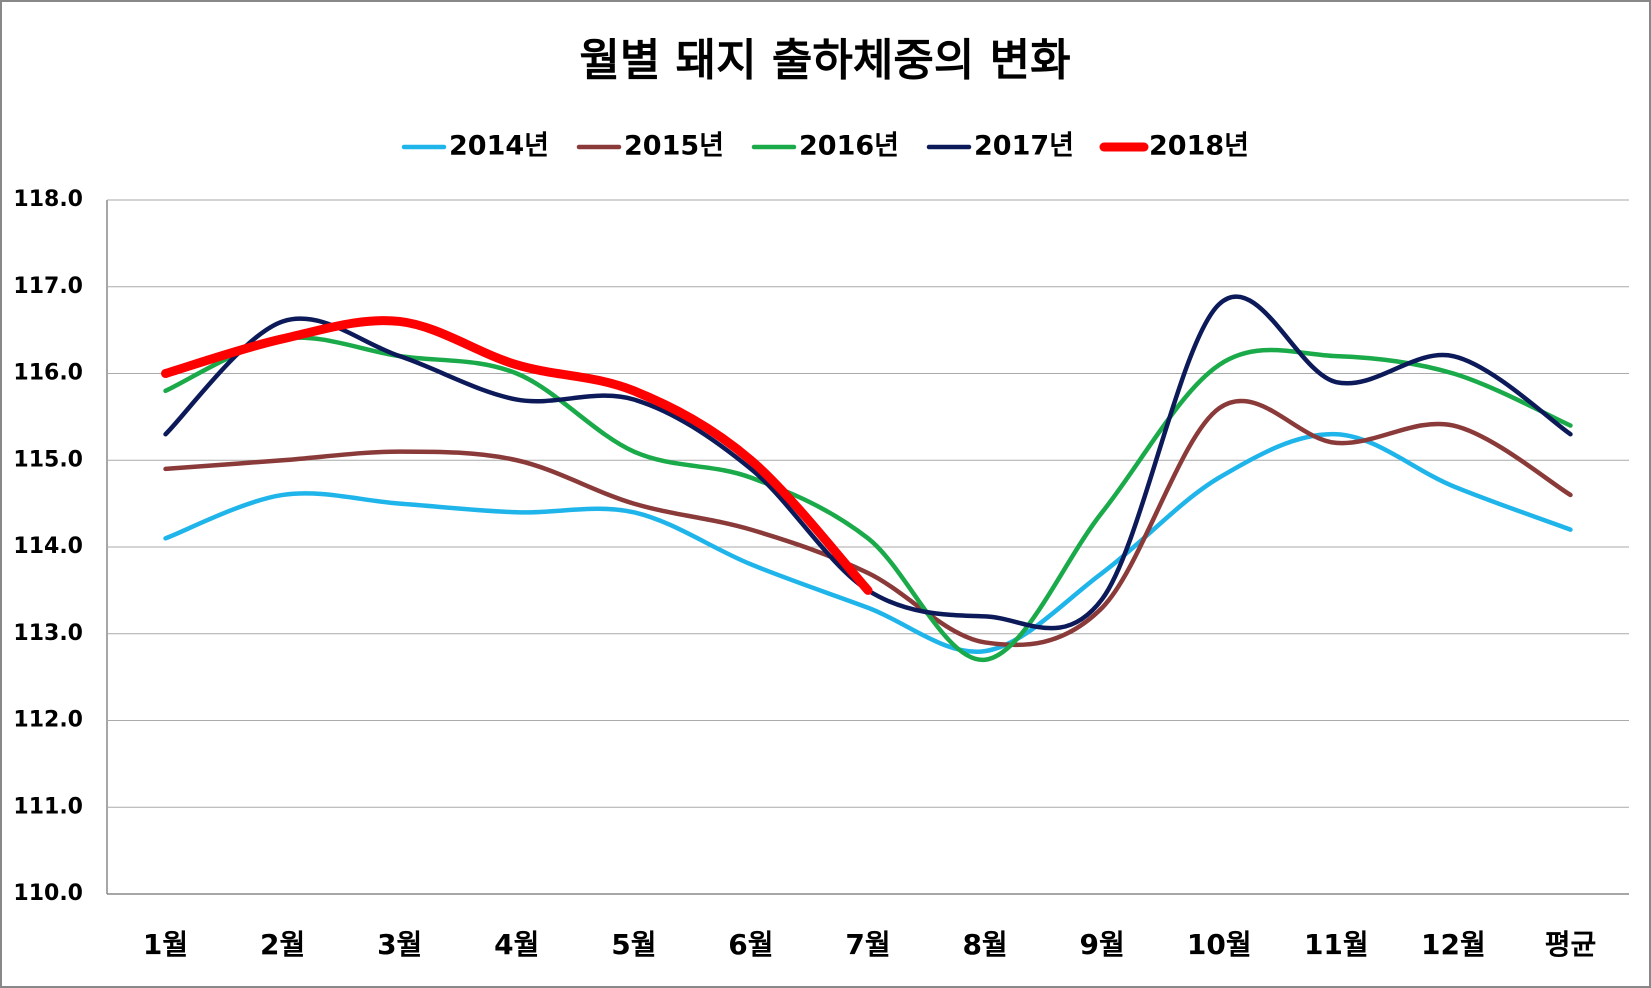 Image resolution: width=1651 pixels, height=988 pixels. I want to click on x-tick-label: 10월, so click(1219, 944).